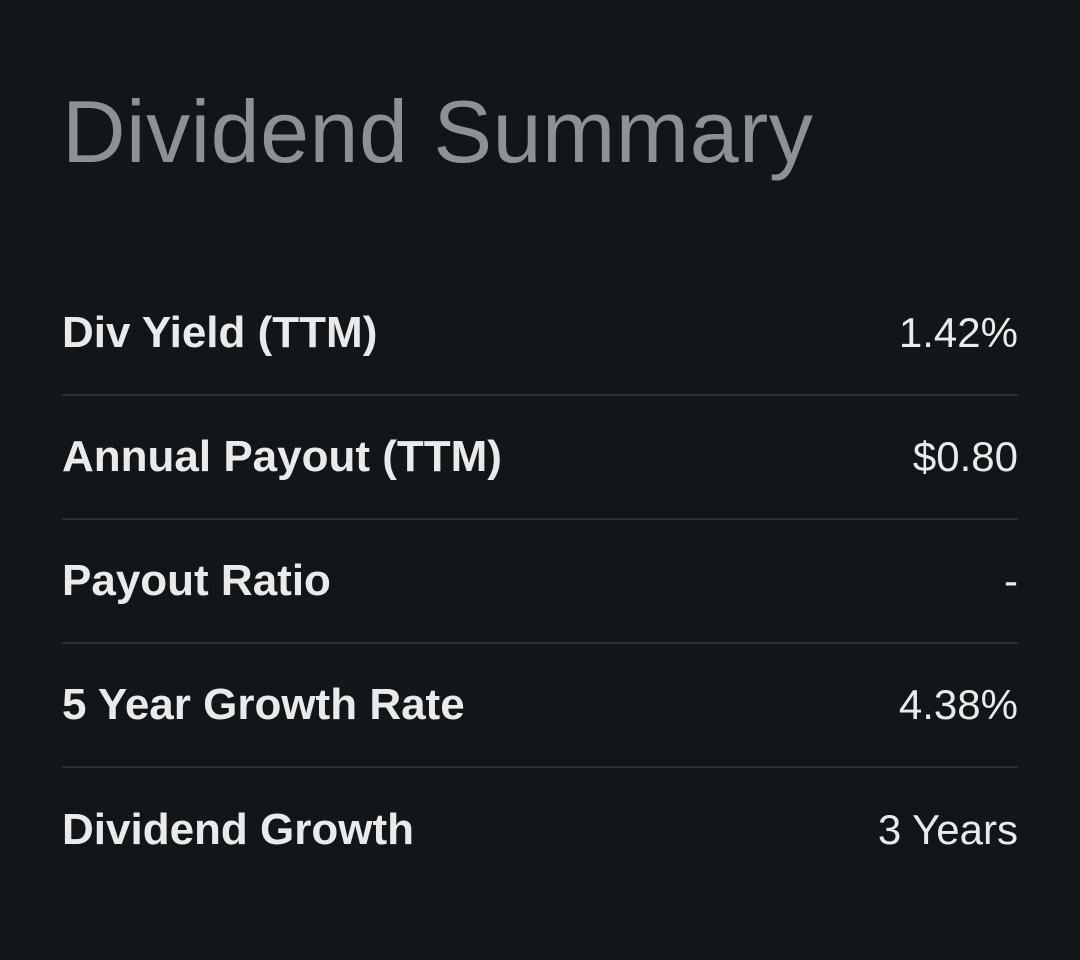  What do you see at coordinates (238, 829) in the screenshot?
I see `metric-label: Dividend Growth` at bounding box center [238, 829].